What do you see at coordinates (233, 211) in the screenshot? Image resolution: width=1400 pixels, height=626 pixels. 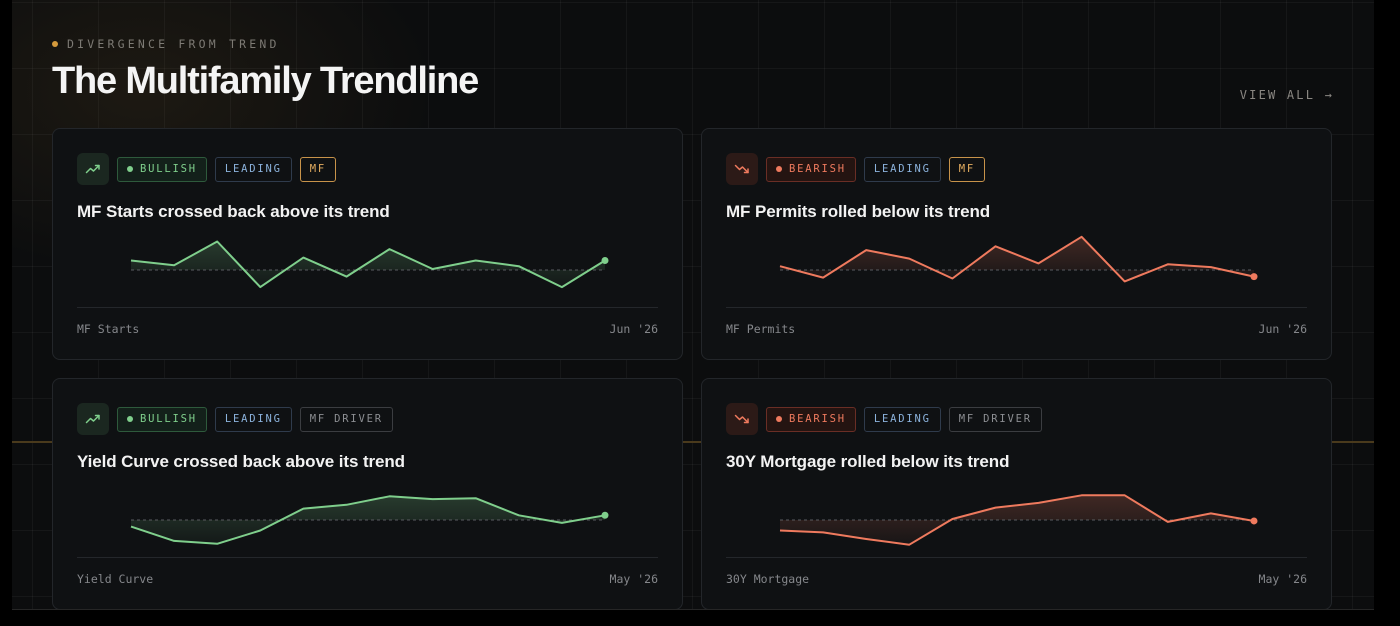 I see `card-headline: MF Starts crossed back above its trend` at bounding box center [233, 211].